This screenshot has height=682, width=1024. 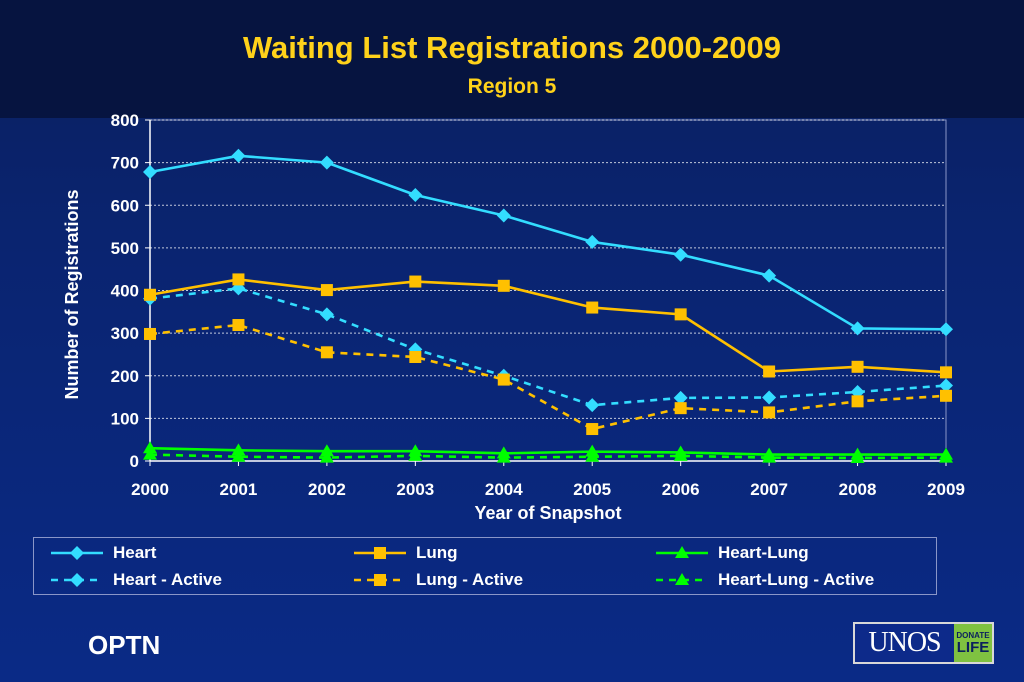 I want to click on x-tick-label: 2001, so click(x=239, y=489).